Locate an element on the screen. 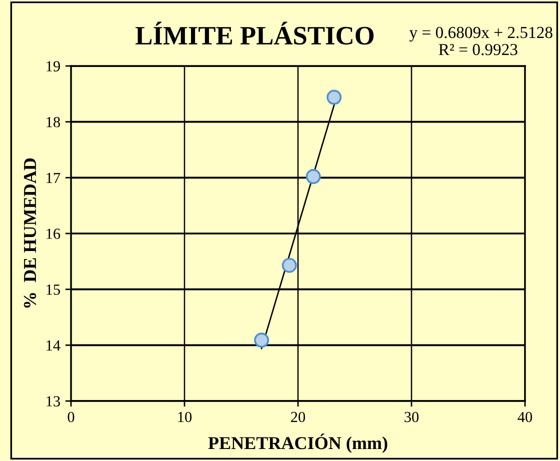  x-tick-label: 30 is located at coordinates (411, 417).